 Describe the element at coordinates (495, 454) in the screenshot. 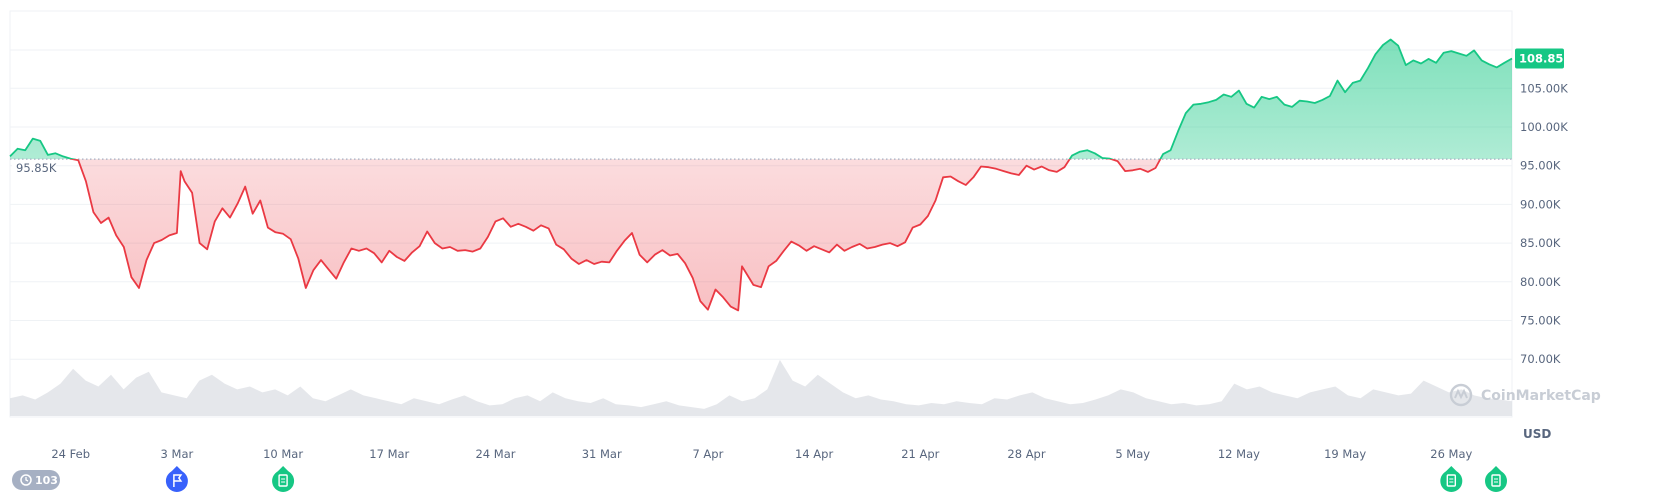

I see `x-tick-label: 24 Mar` at that location.